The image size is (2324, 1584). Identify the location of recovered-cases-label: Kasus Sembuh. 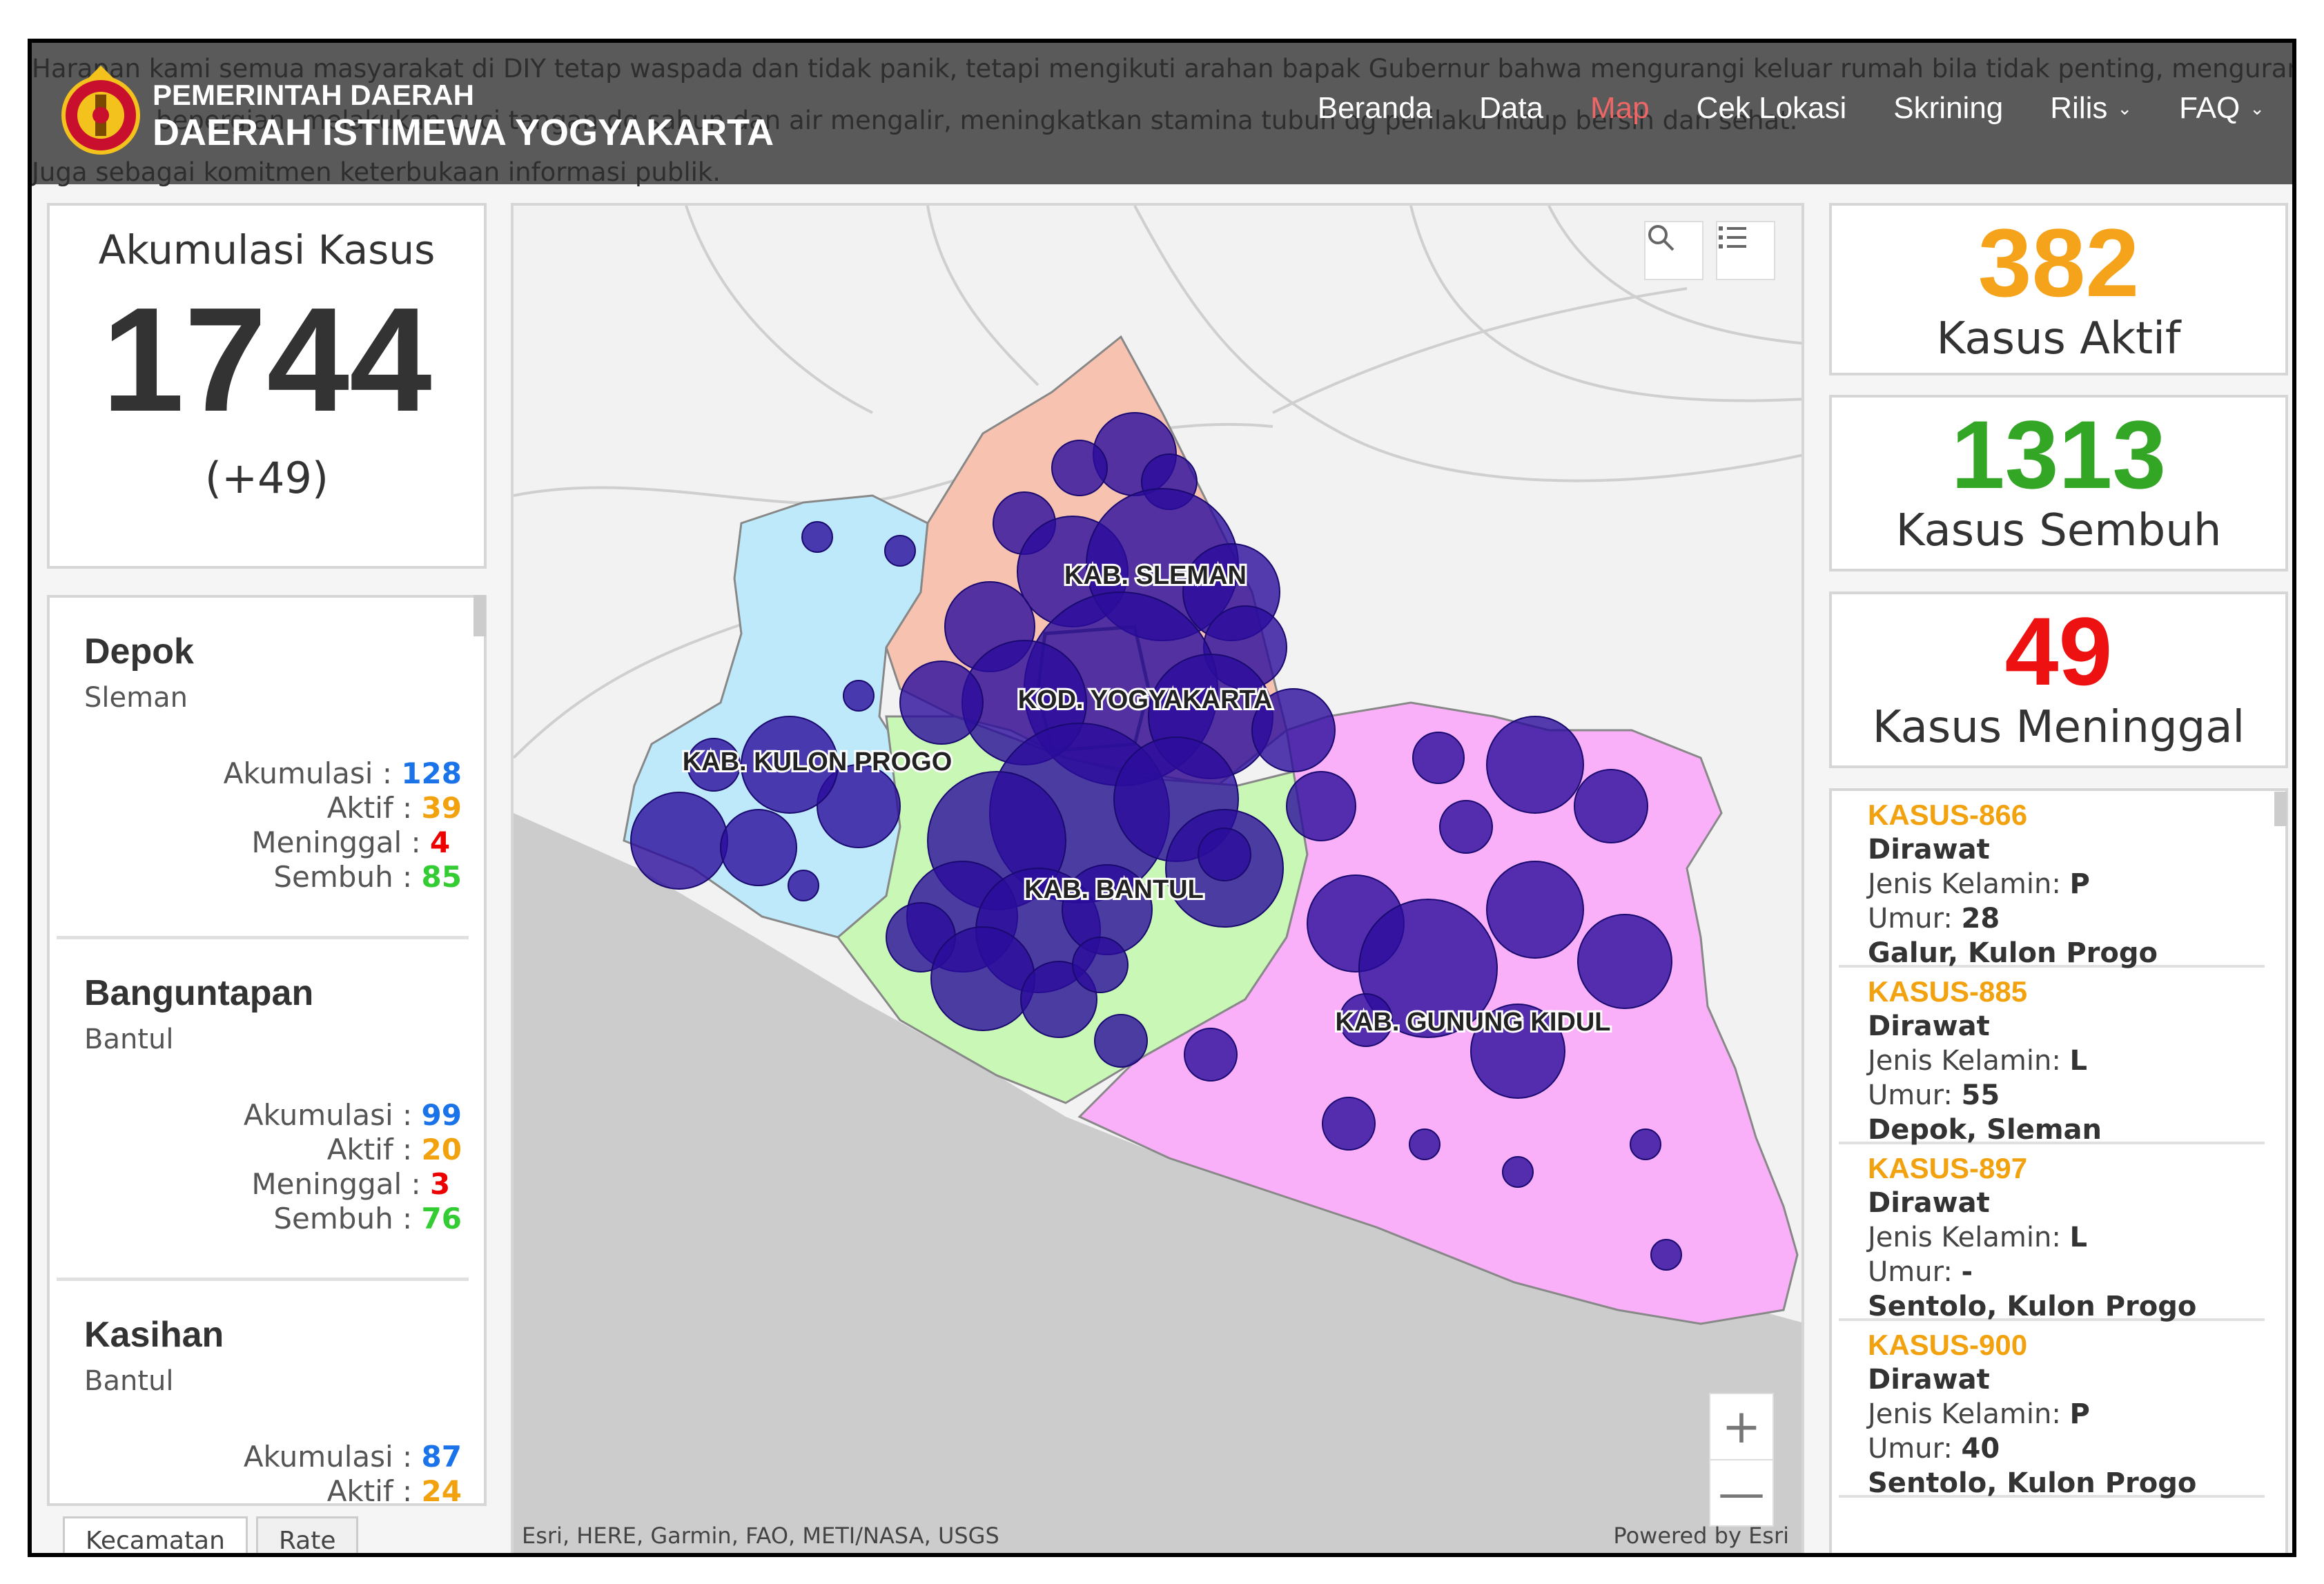
(2059, 530).